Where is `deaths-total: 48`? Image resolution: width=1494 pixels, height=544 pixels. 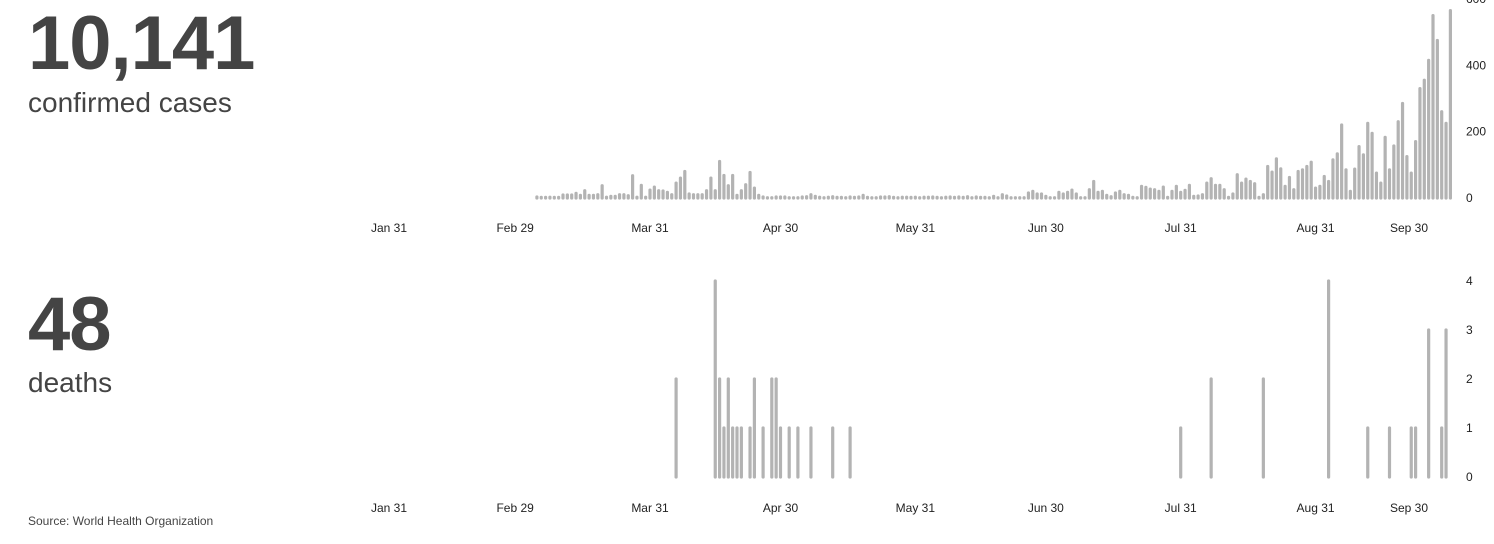
deaths-total: 48 is located at coordinates (70, 324).